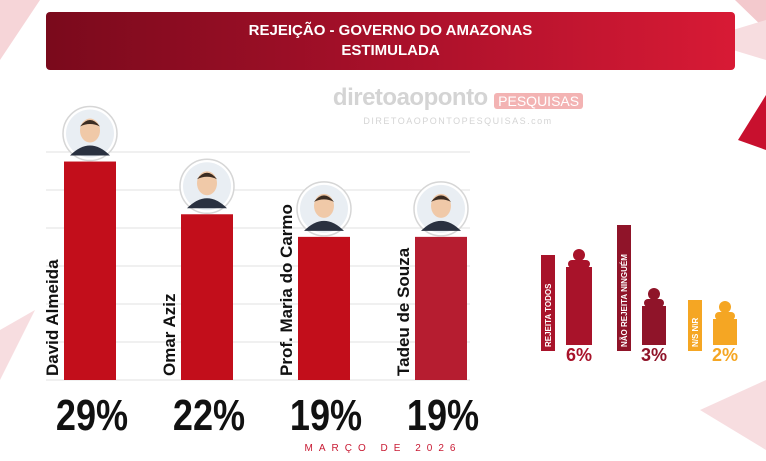 This screenshot has height=461, width=766. What do you see at coordinates (695, 332) in the screenshot?
I see `category-label: N/S N\R` at bounding box center [695, 332].